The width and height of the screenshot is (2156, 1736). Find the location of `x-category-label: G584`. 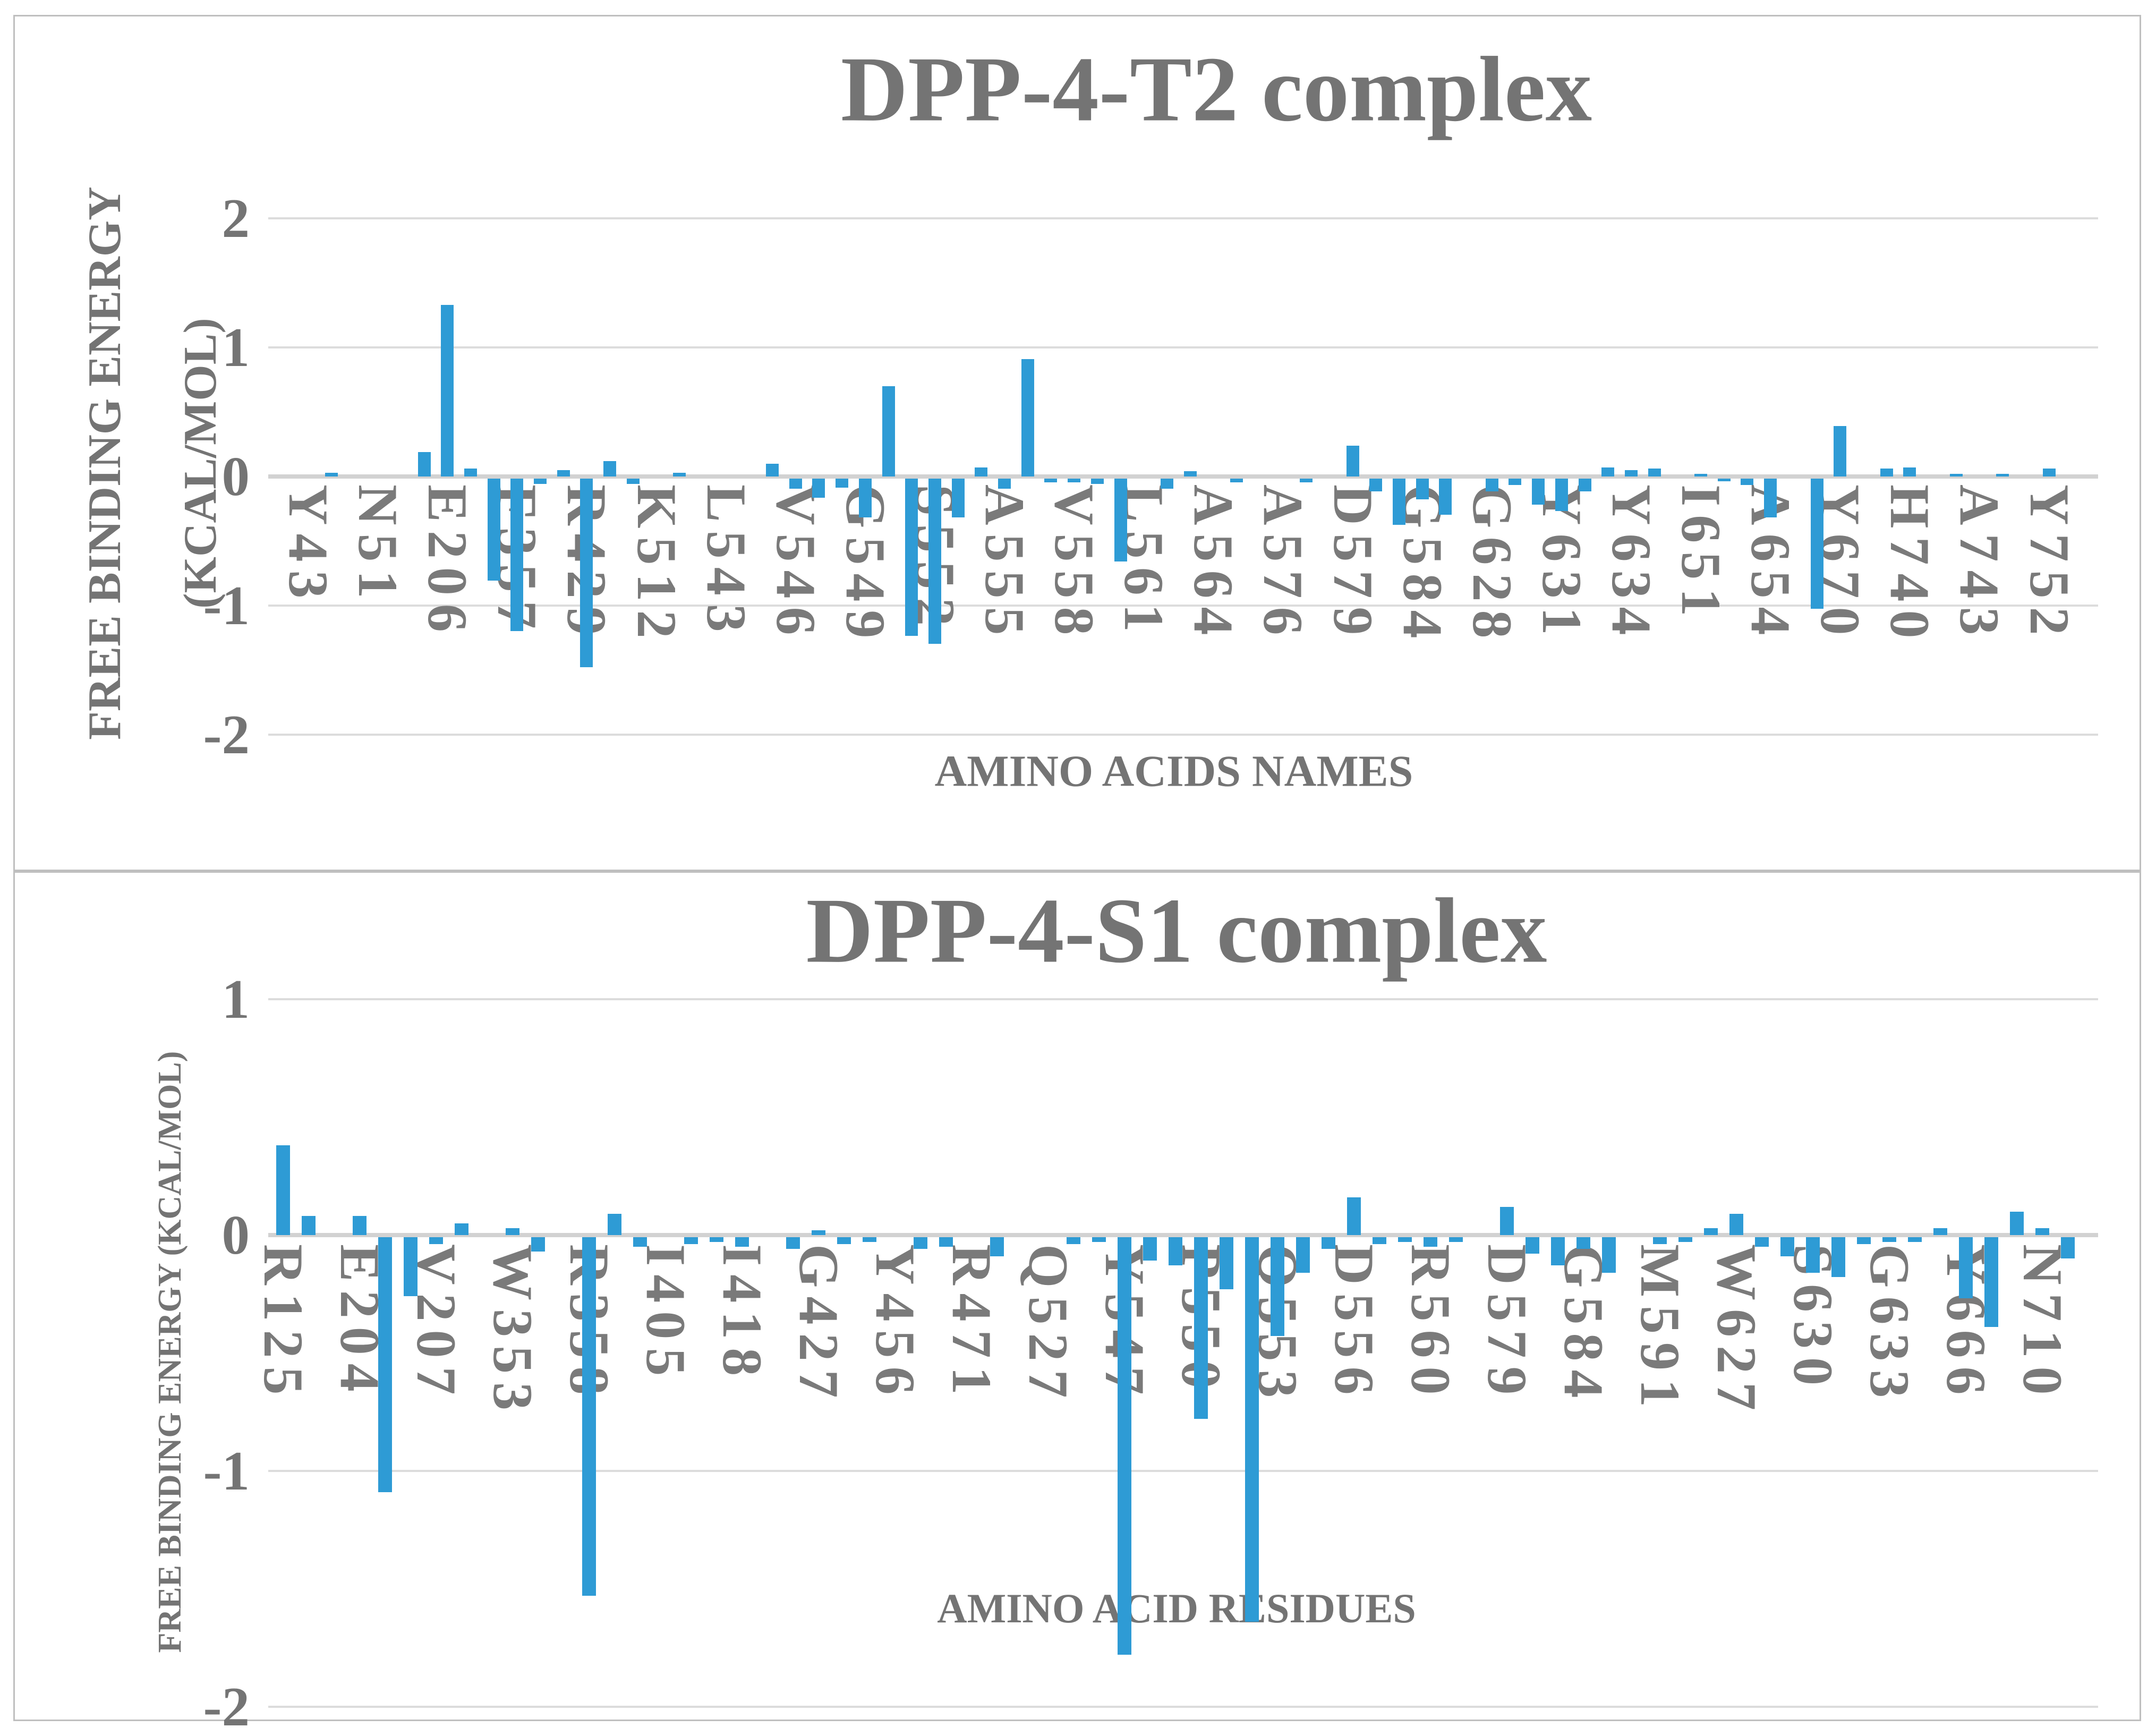

x-category-label: G584 is located at coordinates (1584, 1325).